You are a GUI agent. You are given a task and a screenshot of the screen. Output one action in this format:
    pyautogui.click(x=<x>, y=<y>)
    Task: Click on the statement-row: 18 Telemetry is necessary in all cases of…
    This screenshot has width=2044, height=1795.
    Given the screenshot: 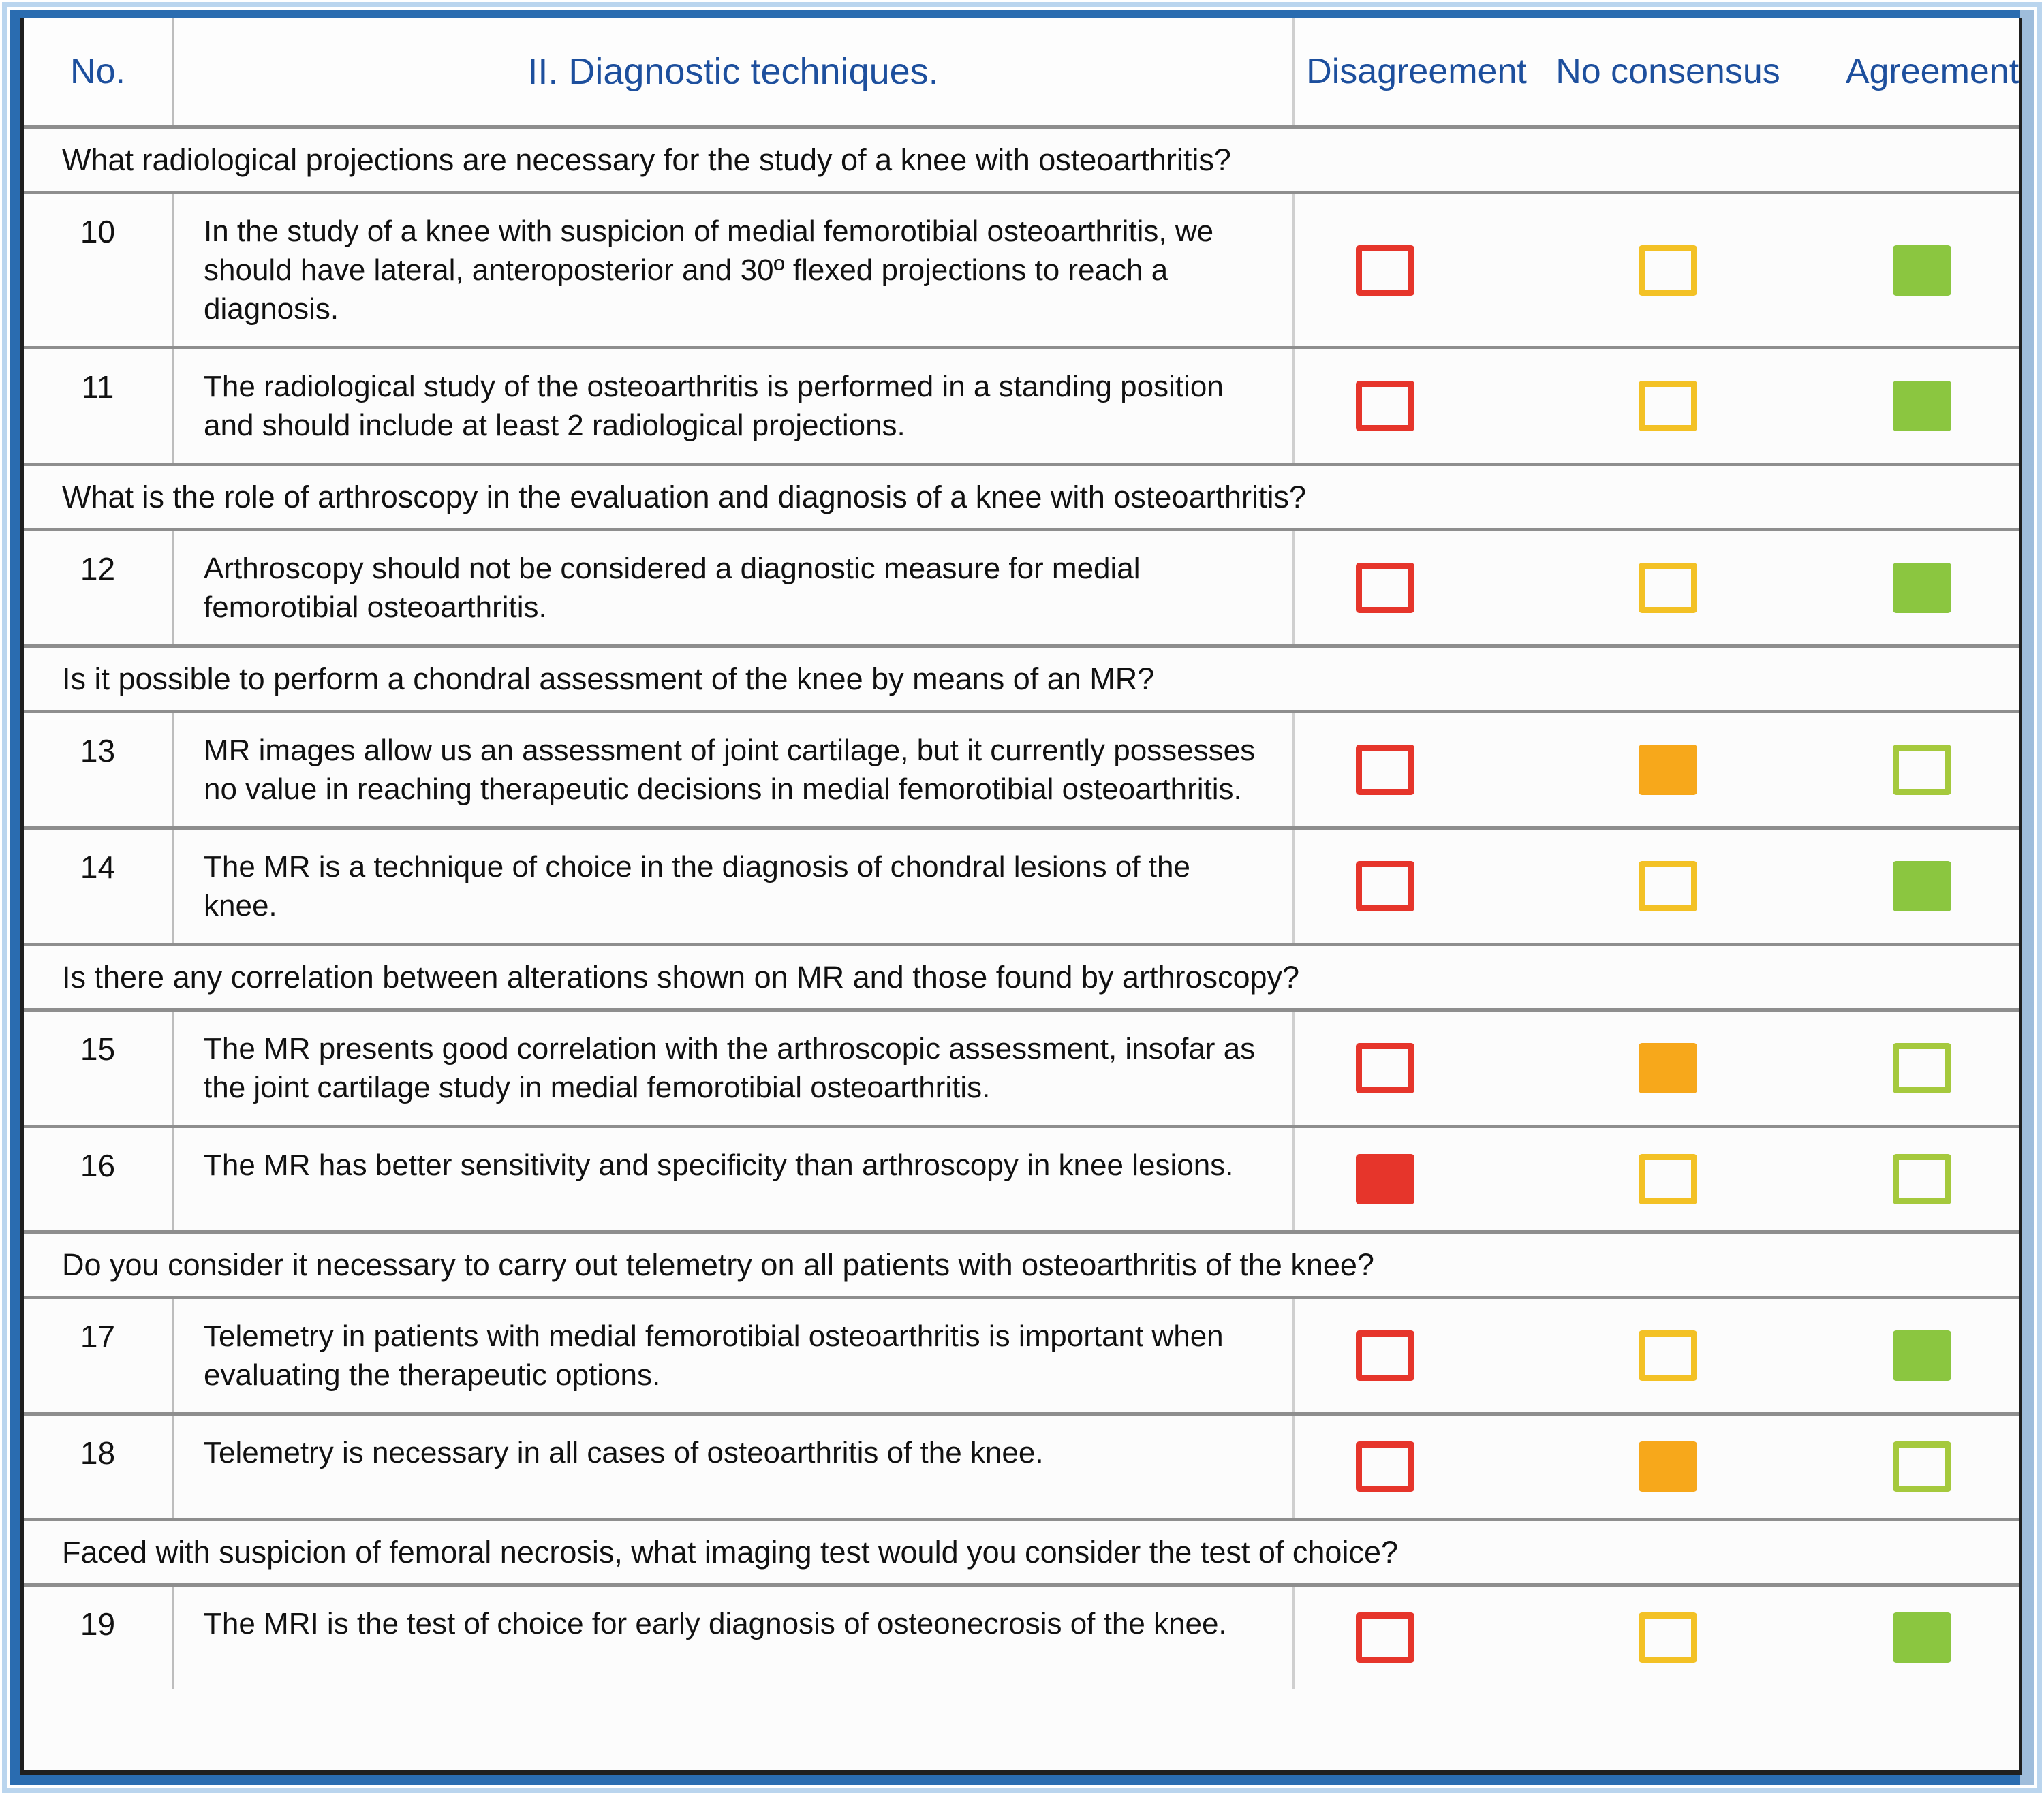 What is the action you would take?
    pyautogui.click(x=1021, y=1465)
    